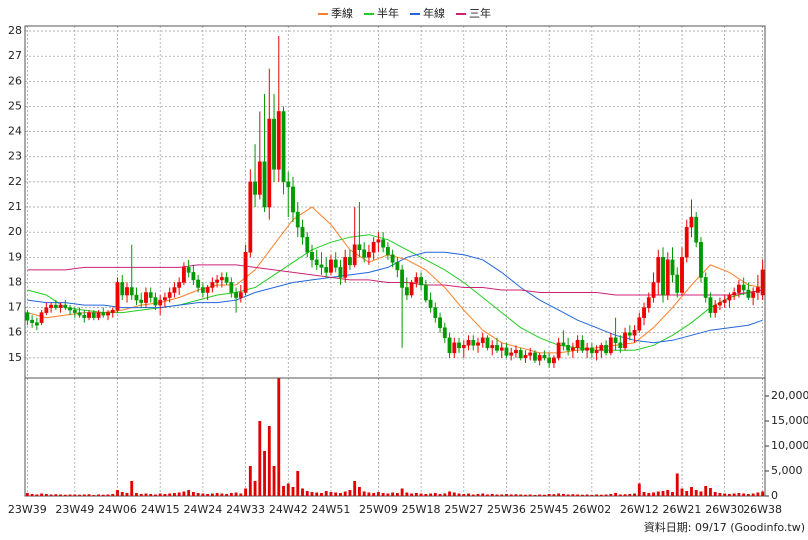  What do you see at coordinates (15, 307) in the screenshot?
I see `y-tick-label: 17` at bounding box center [15, 307].